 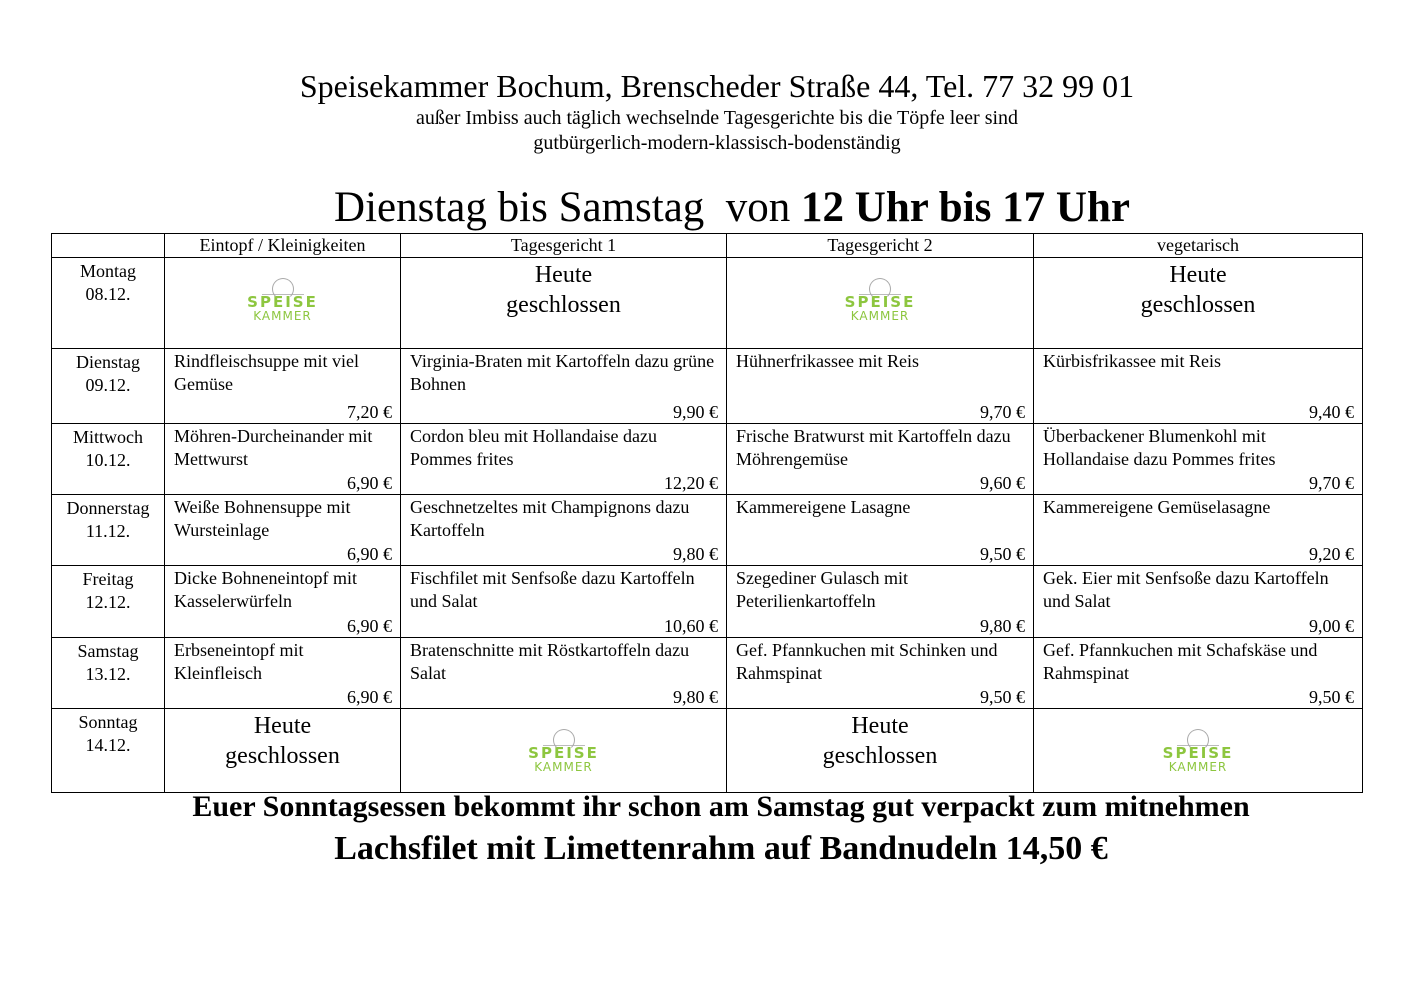 What do you see at coordinates (1331, 483) in the screenshot?
I see `dish-price: 9,70 €` at bounding box center [1331, 483].